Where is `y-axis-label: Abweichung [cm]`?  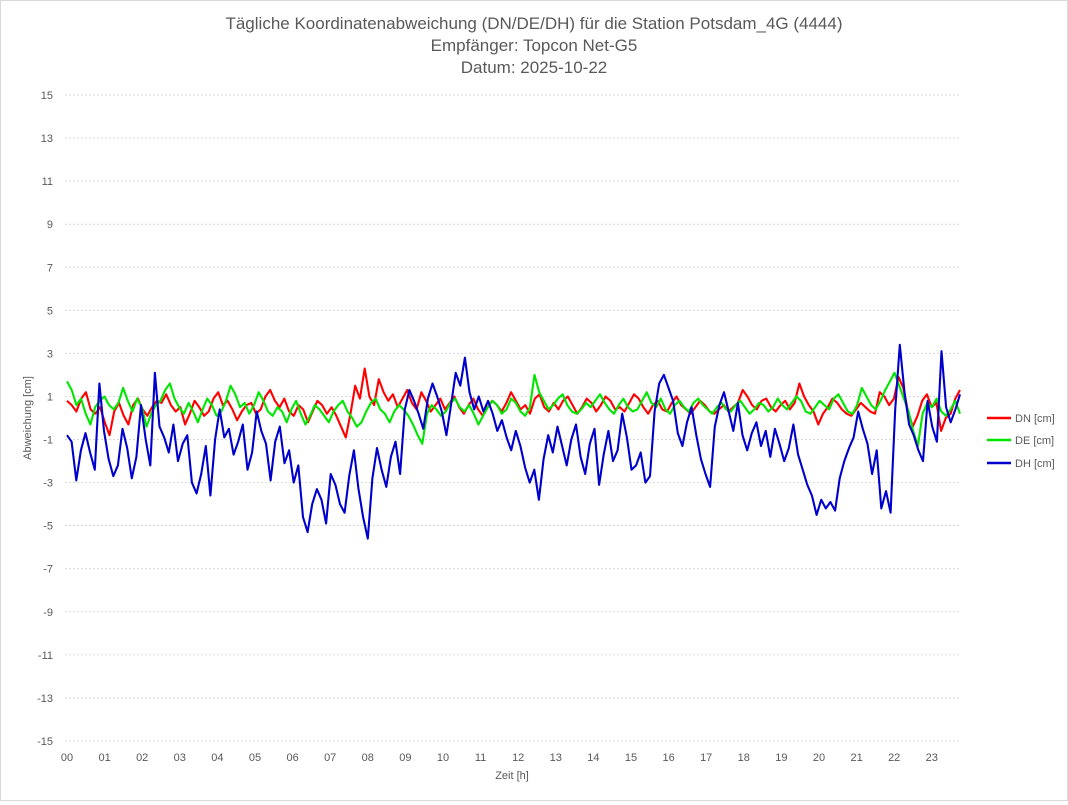
y-axis-label: Abweichung [cm] is located at coordinates (28, 418).